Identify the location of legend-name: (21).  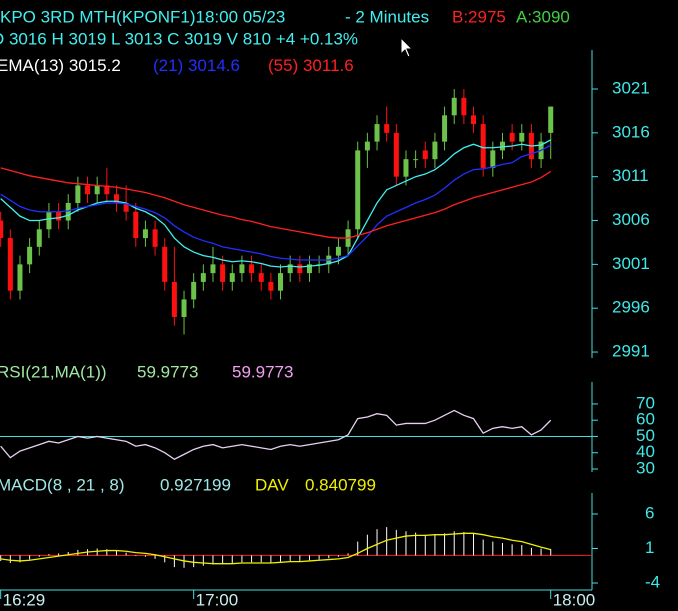
(168, 65).